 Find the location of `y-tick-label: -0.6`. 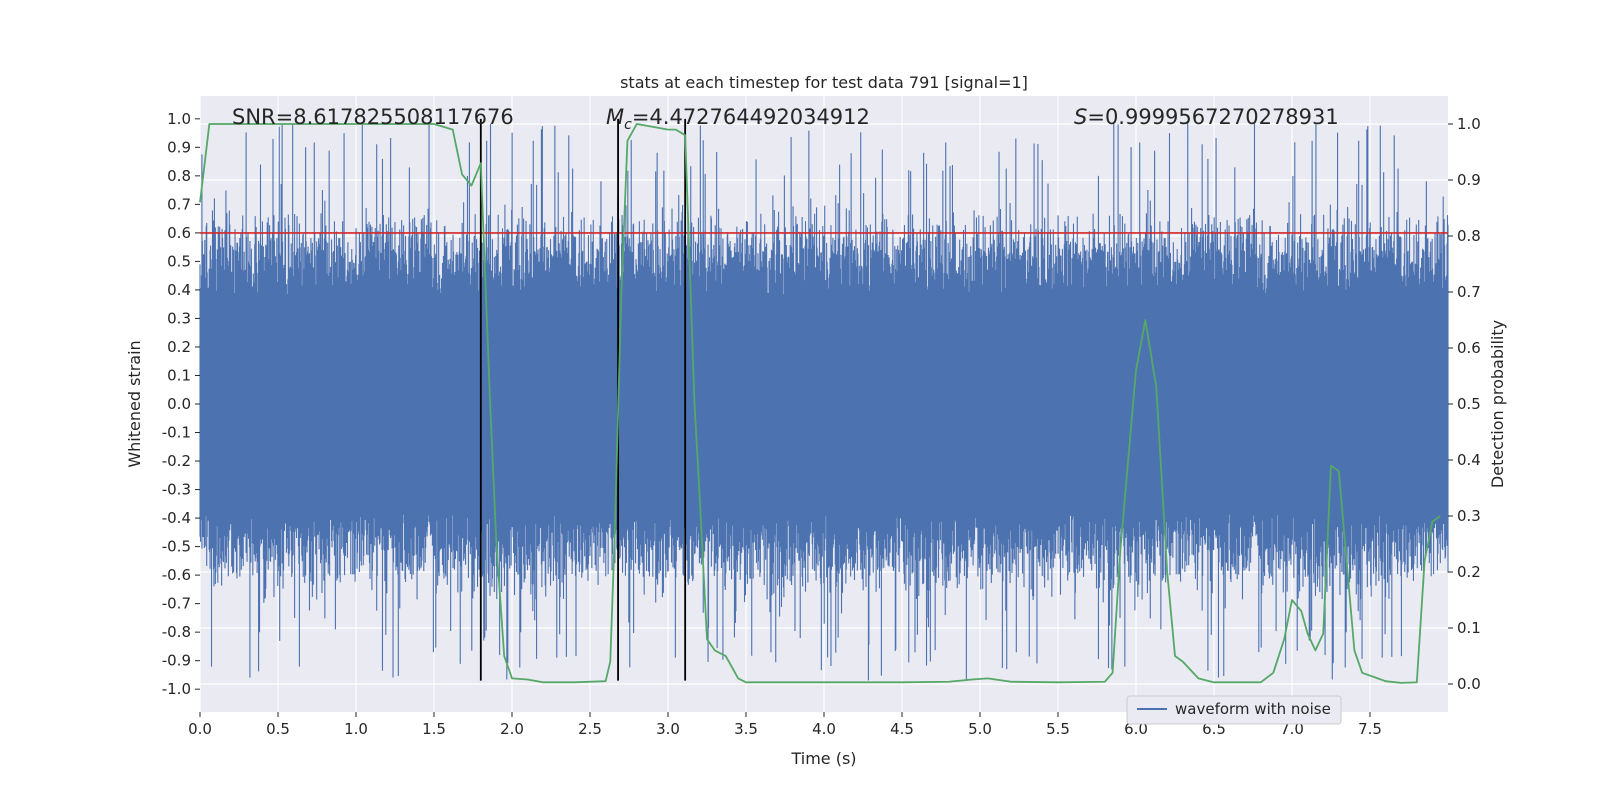

y-tick-label: -0.6 is located at coordinates (176, 575).